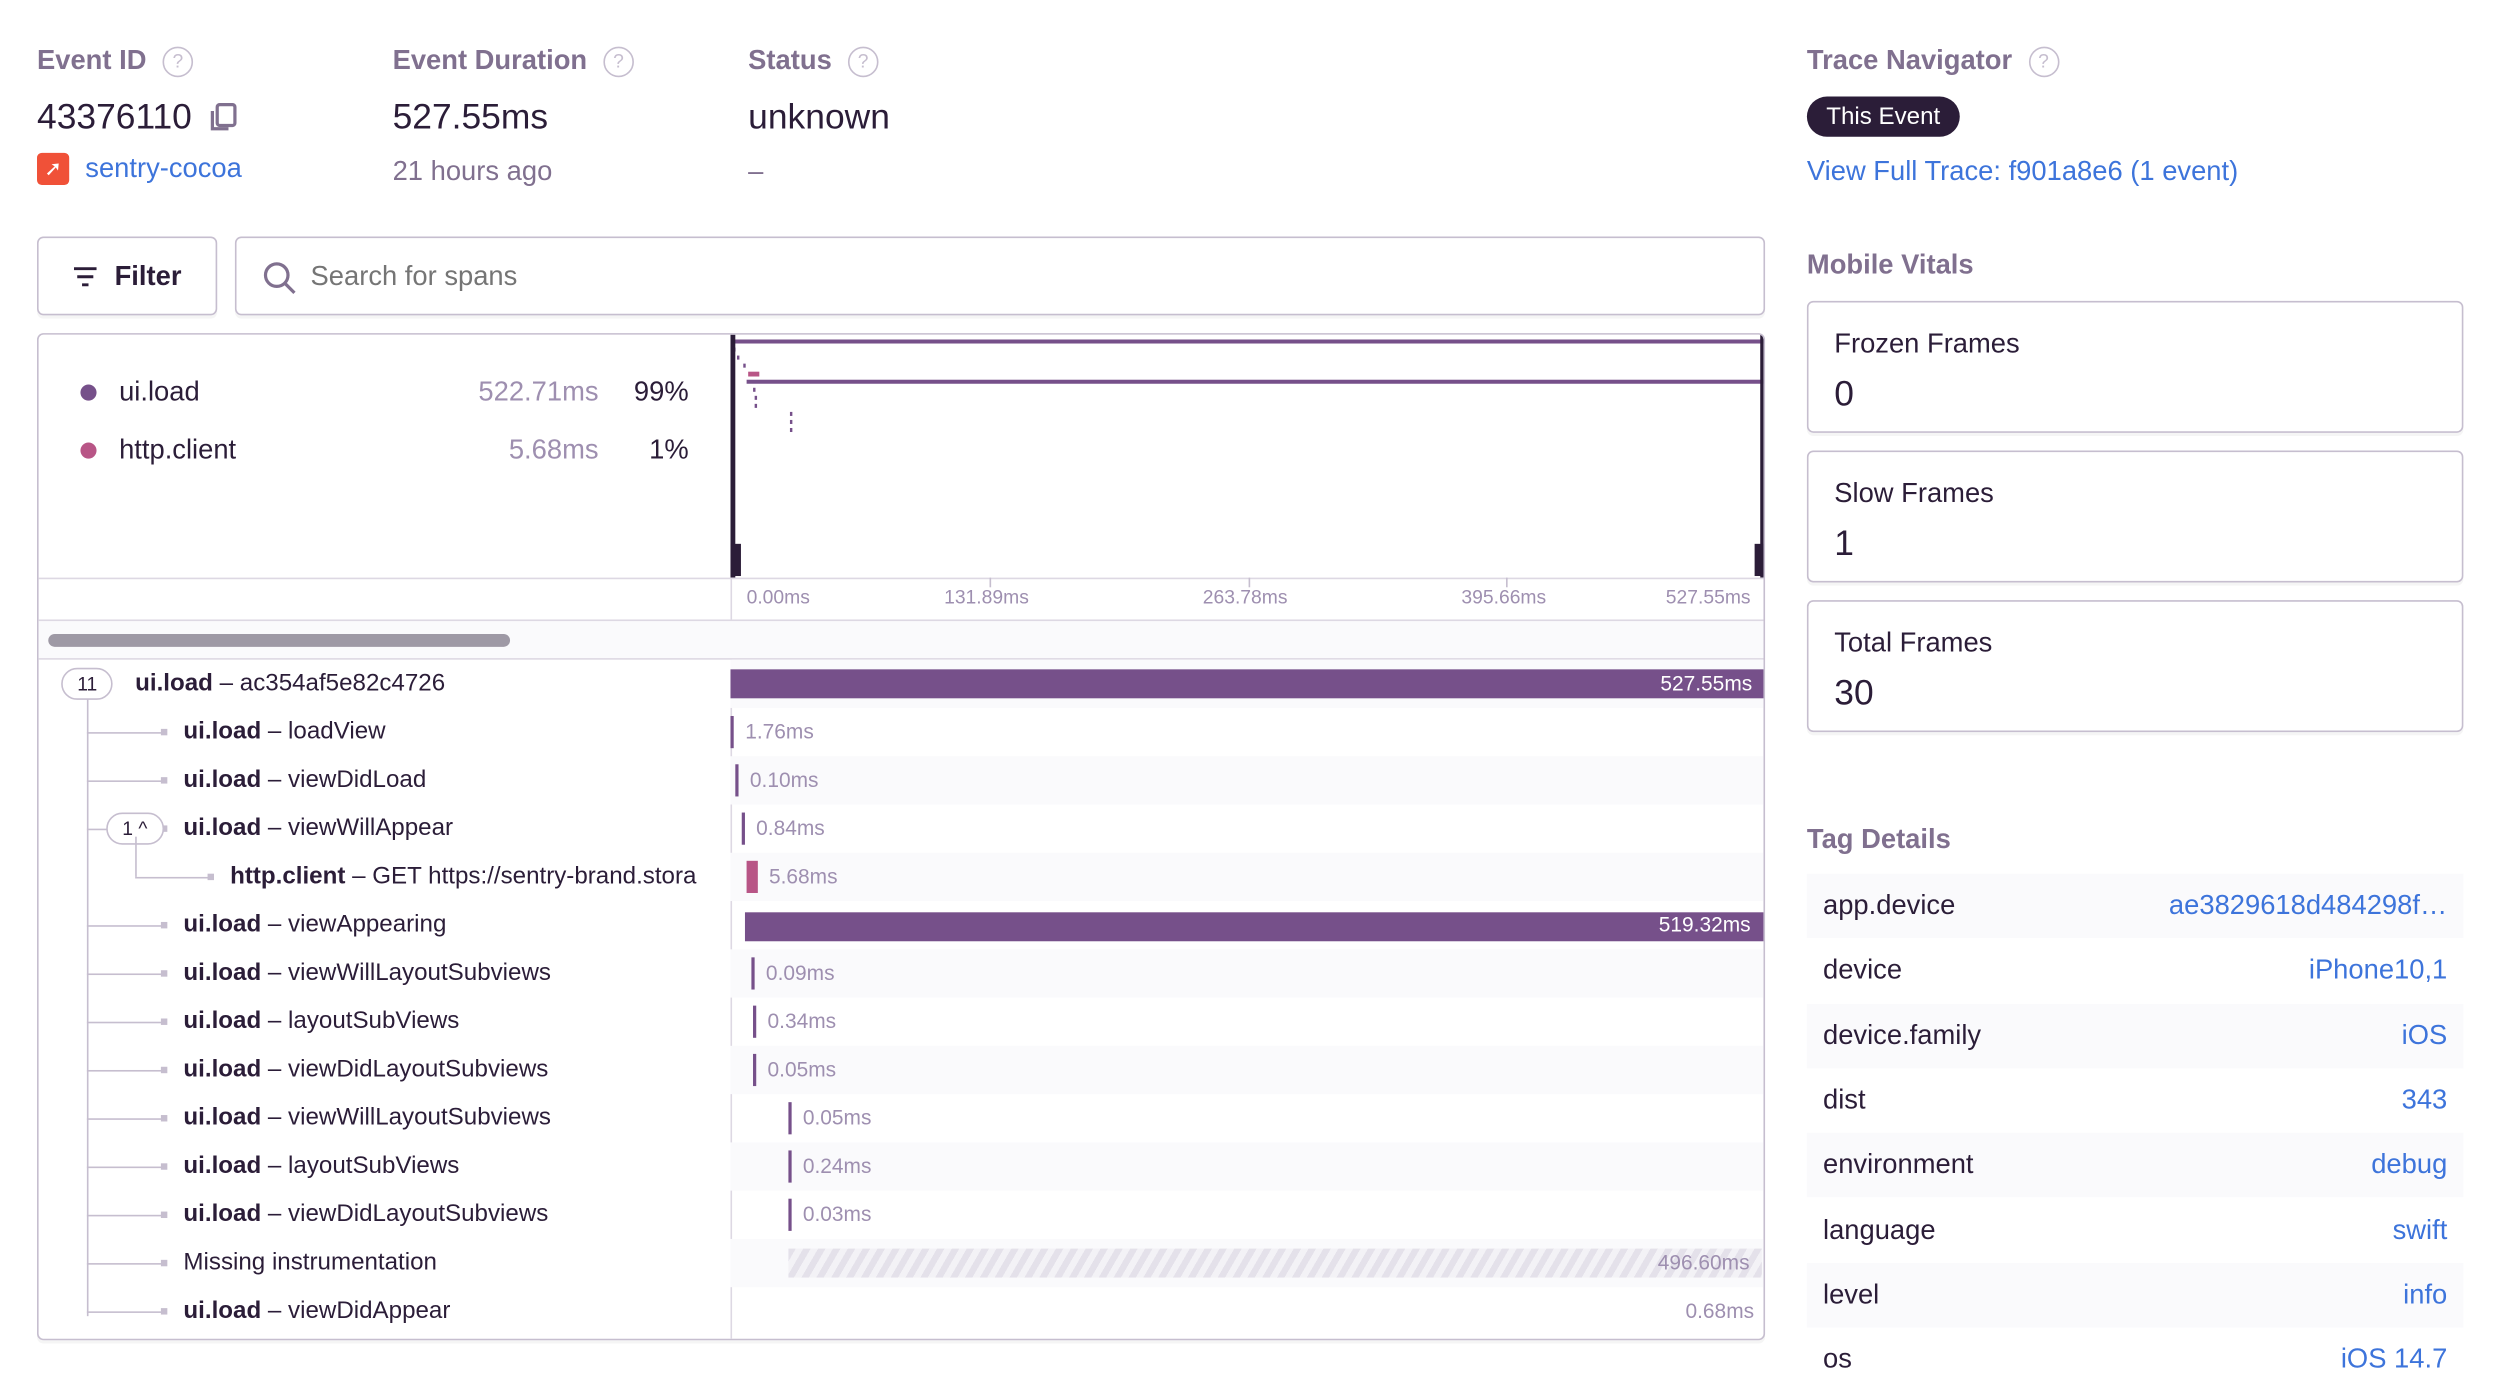 Image resolution: width=2494 pixels, height=1392 pixels. I want to click on span-row: ui.load – viewWillLayoutSubviews 0.05ms, so click(901, 1118).